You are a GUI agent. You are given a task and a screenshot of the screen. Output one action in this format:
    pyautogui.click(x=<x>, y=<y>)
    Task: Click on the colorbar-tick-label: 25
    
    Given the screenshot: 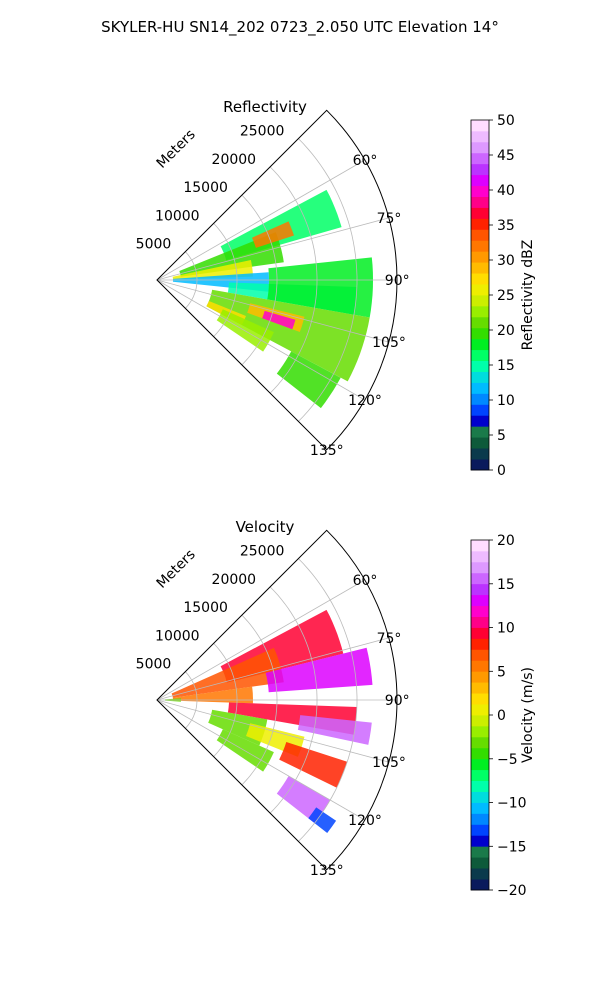 What is the action you would take?
    pyautogui.click(x=506, y=296)
    